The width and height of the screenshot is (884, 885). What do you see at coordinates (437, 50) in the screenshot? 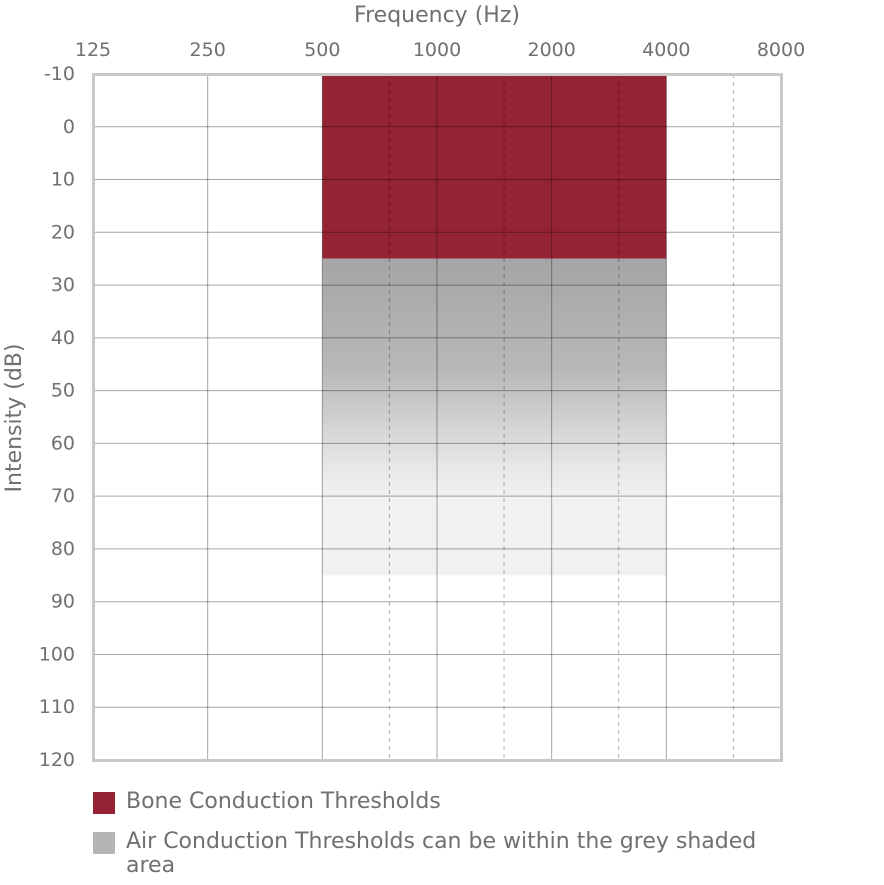
I see `x-tick-label: 1000` at bounding box center [437, 50].